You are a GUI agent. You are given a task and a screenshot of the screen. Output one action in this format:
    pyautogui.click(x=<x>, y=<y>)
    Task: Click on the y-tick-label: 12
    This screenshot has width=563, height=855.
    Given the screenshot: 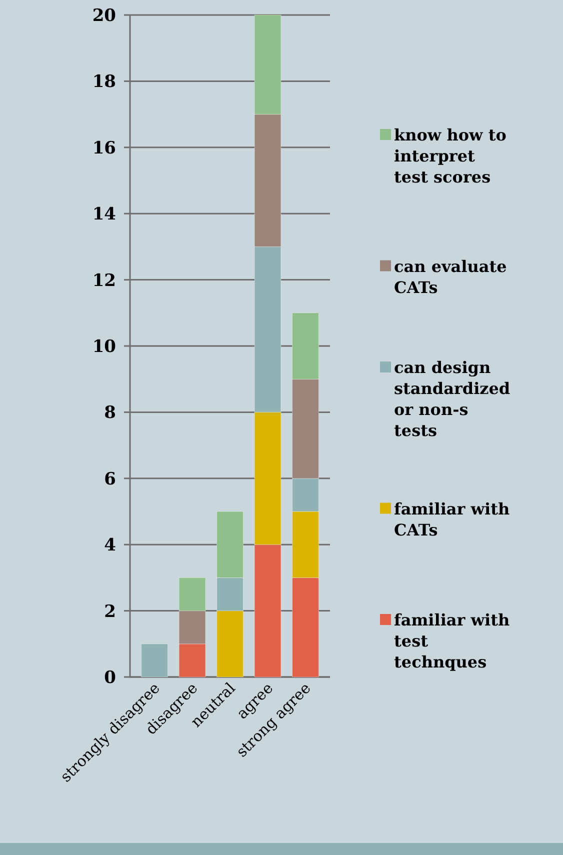 What is the action you would take?
    pyautogui.click(x=104, y=280)
    